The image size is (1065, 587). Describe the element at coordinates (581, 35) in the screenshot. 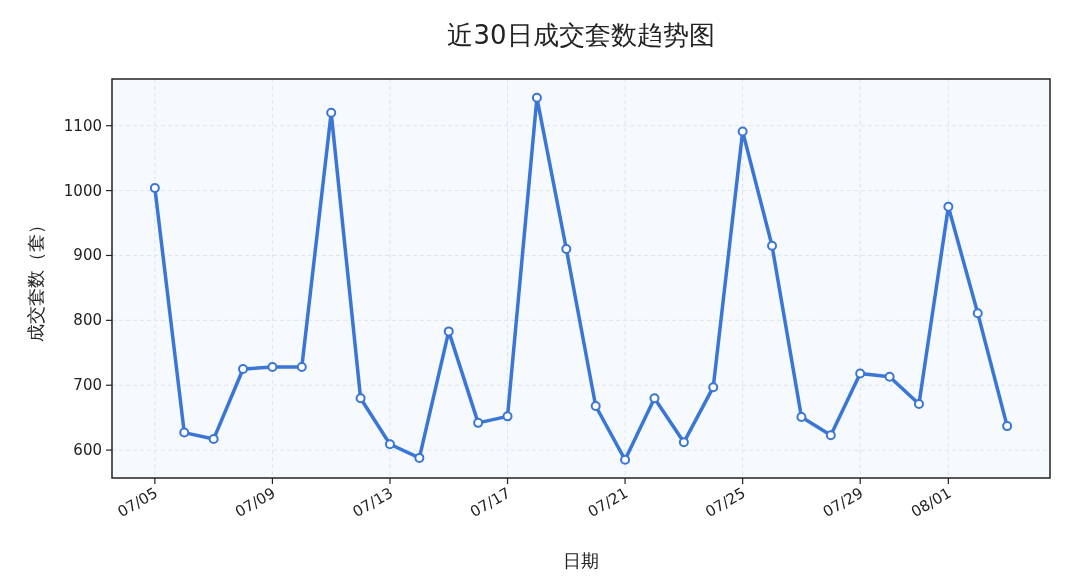

I see `chart-title: 近30日成交套数趋势图` at that location.